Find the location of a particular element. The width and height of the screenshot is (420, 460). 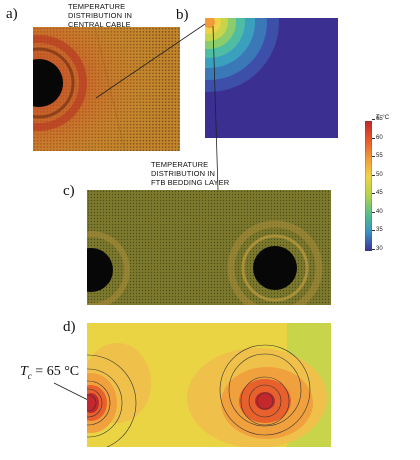

core-temperature-annotation: Tc = 65 °C is located at coordinates (49, 372).